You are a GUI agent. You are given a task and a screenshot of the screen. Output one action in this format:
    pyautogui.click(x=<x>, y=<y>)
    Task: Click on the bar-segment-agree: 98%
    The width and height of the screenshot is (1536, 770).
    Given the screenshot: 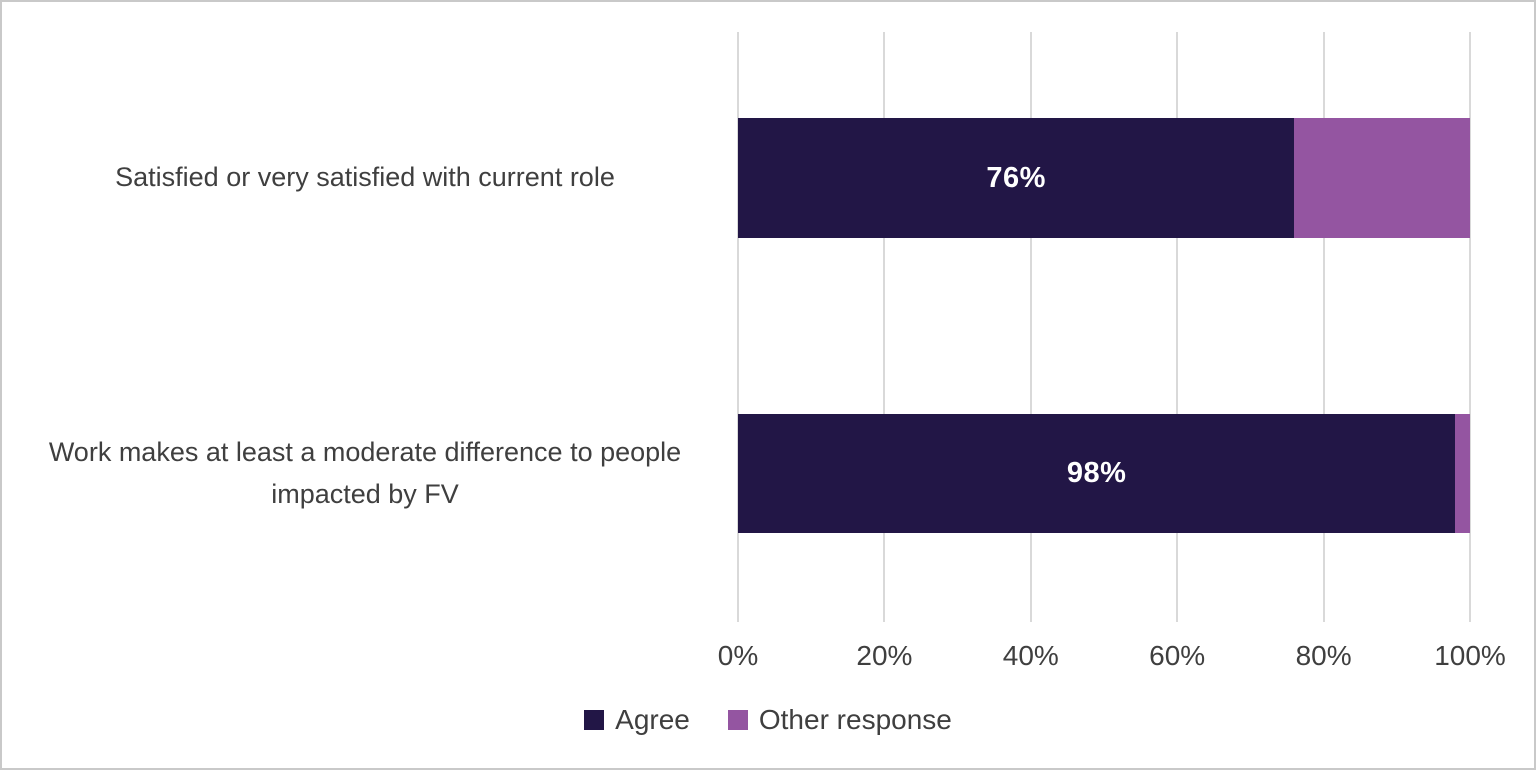 What is the action you would take?
    pyautogui.click(x=1097, y=473)
    